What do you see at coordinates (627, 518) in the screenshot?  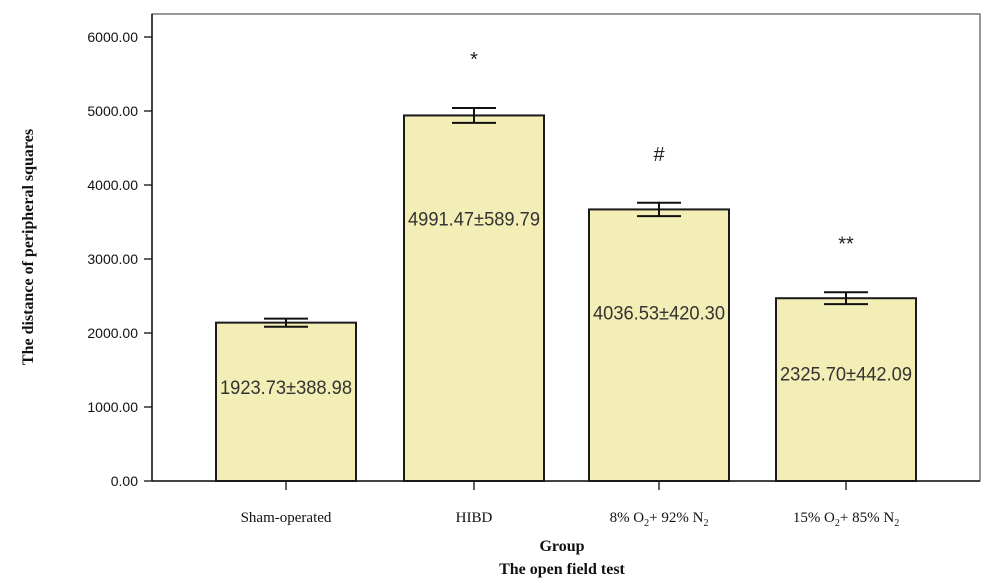 I see `label-part: 8% O` at bounding box center [627, 518].